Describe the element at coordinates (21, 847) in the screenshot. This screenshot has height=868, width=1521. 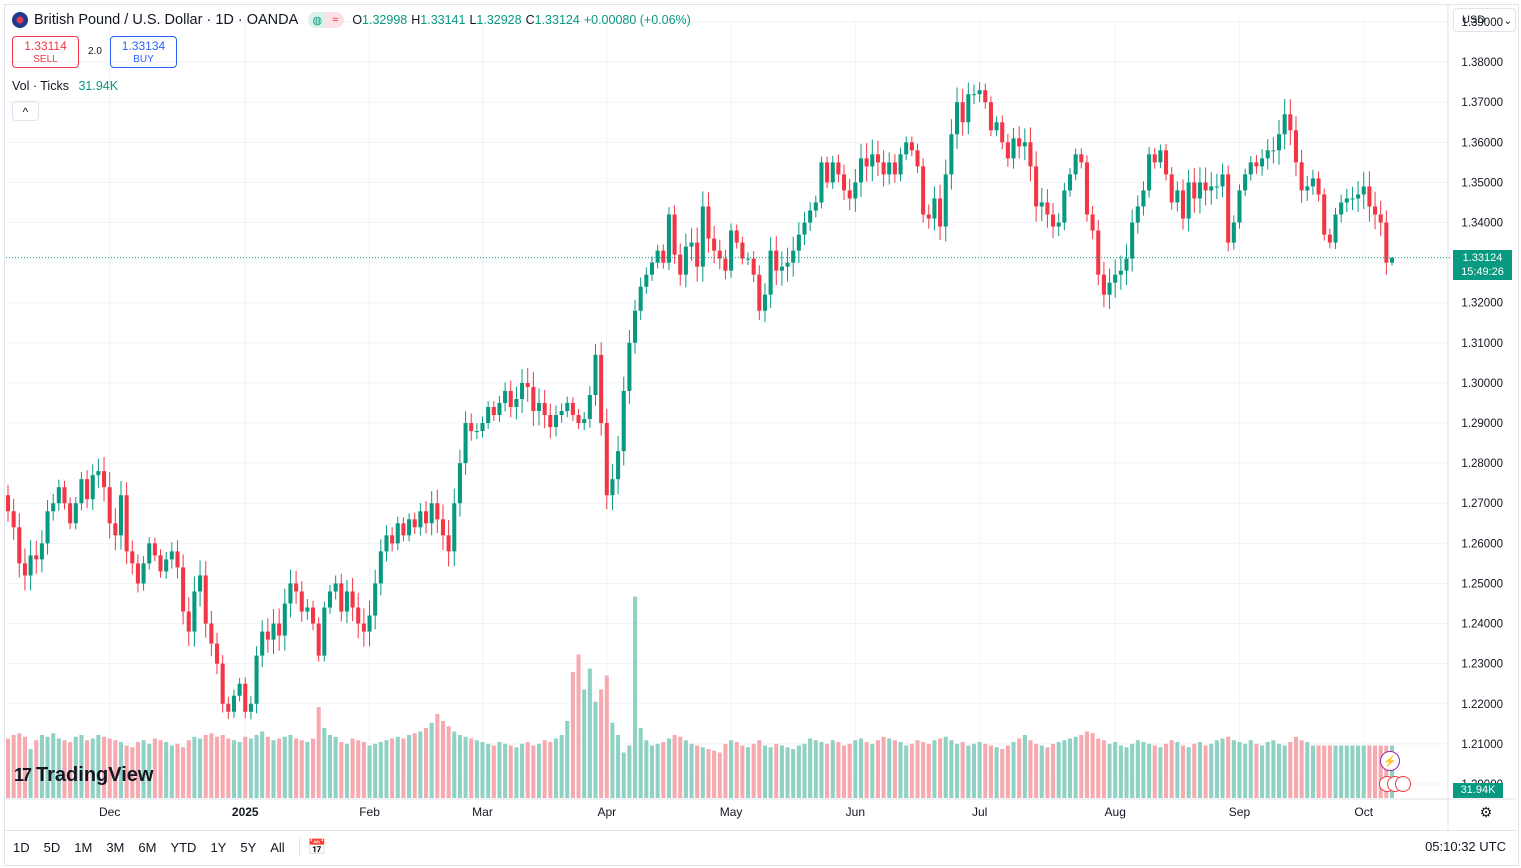
I see `range-1d: 1D` at that location.